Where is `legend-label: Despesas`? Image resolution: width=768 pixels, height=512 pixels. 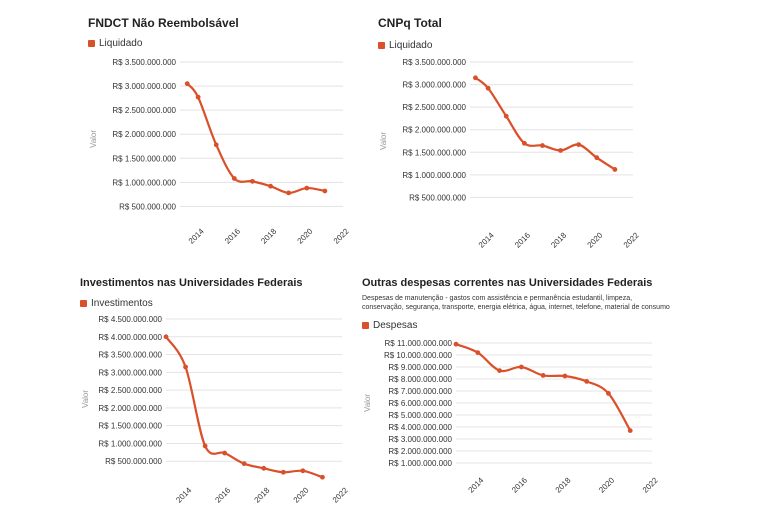 legend-label: Despesas is located at coordinates (395, 325).